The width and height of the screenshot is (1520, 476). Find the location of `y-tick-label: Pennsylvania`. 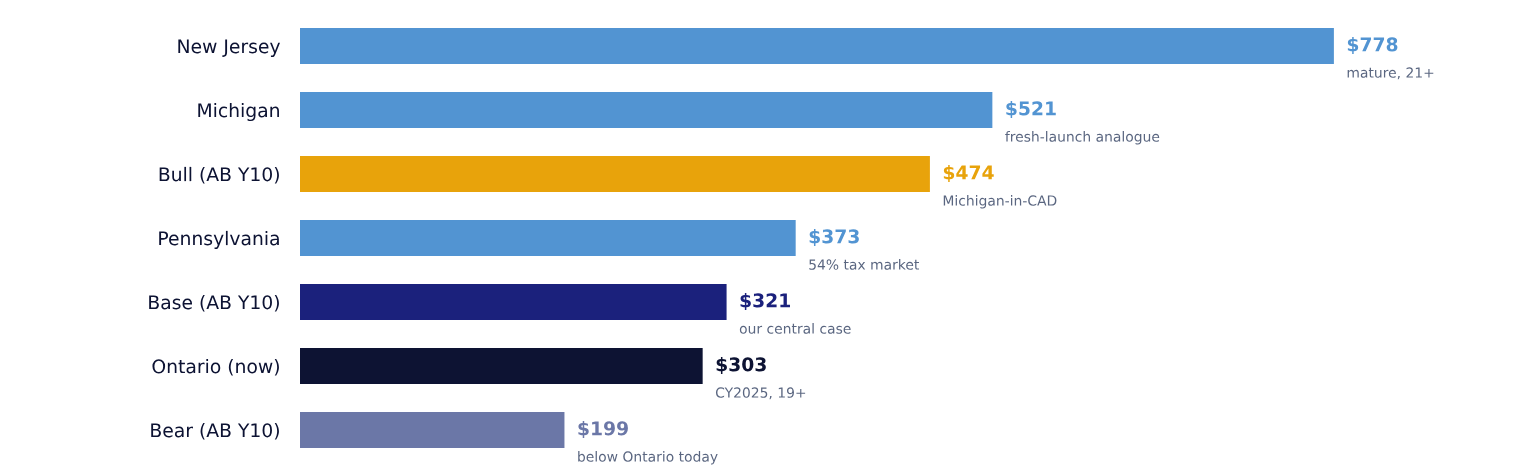

y-tick-label: Pennsylvania is located at coordinates (219, 240).